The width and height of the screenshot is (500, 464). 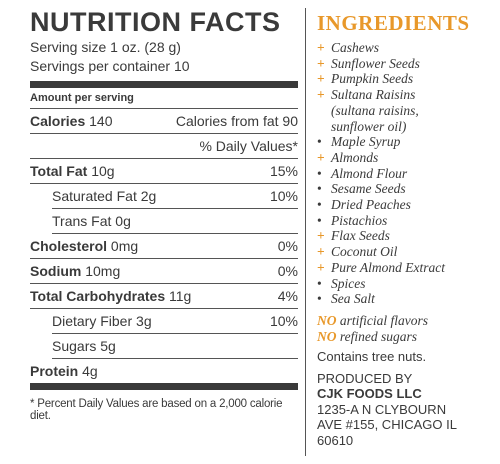 What do you see at coordinates (164, 84) in the screenshot?
I see `thick-rule` at bounding box center [164, 84].